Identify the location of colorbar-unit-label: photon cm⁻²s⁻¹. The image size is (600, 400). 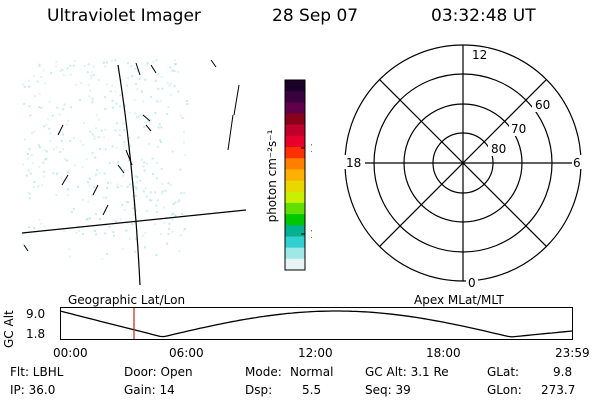
(272, 175).